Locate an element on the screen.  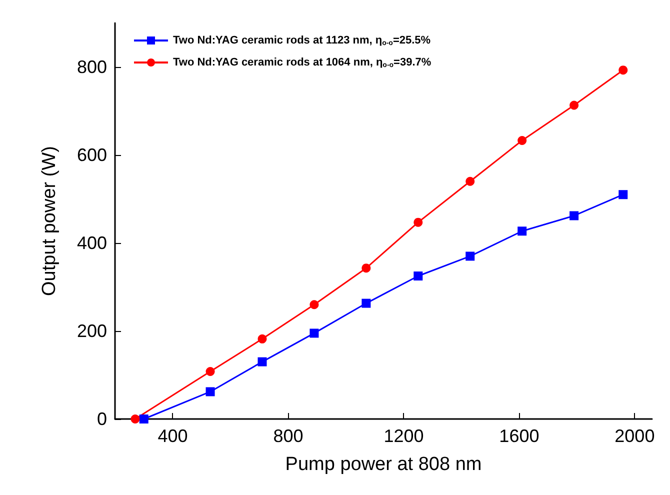
y-tick-label: 0 is located at coordinates (101, 419).